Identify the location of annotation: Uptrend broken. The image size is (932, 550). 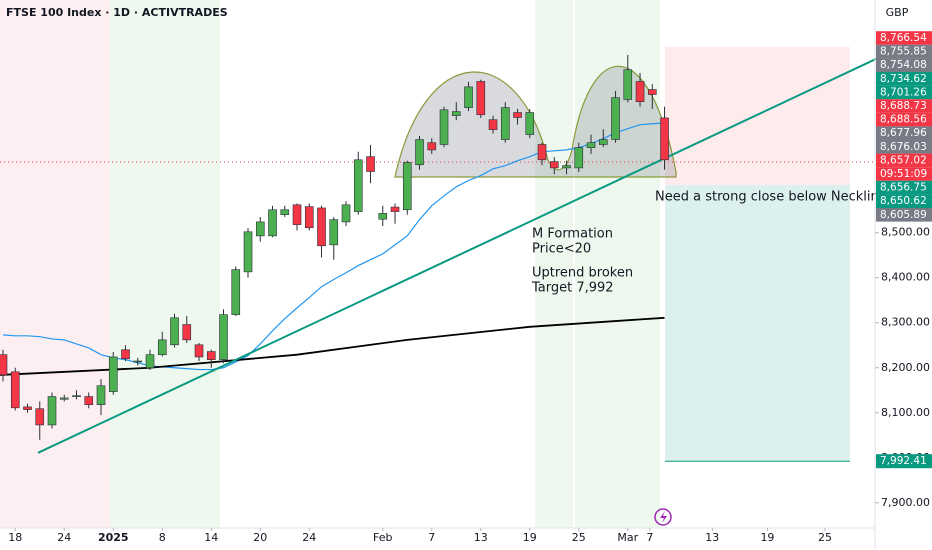
(582, 273).